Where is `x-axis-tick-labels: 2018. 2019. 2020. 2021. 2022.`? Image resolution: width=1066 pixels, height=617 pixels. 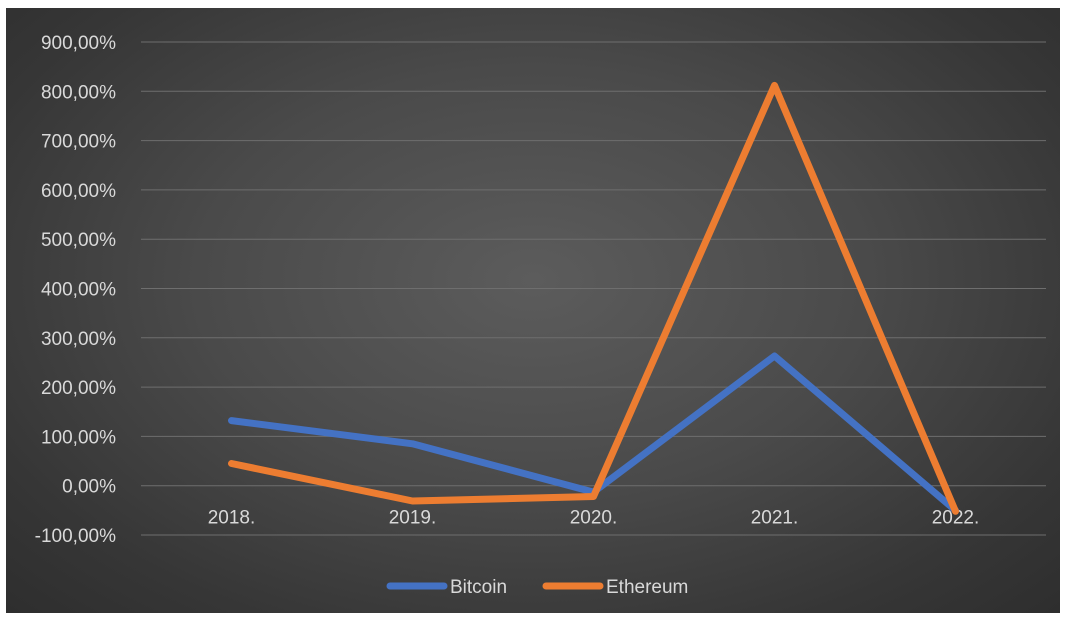
x-axis-tick-labels: 2018. 2019. 2020. 2021. 2022. is located at coordinates (594, 518).